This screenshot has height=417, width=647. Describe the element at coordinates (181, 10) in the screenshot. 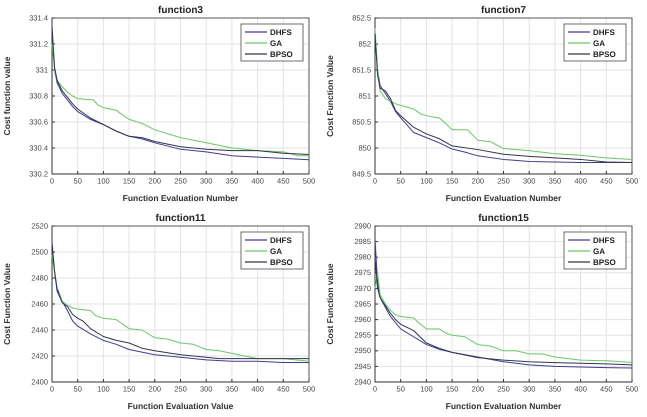

I see `chart-title: function3` at that location.